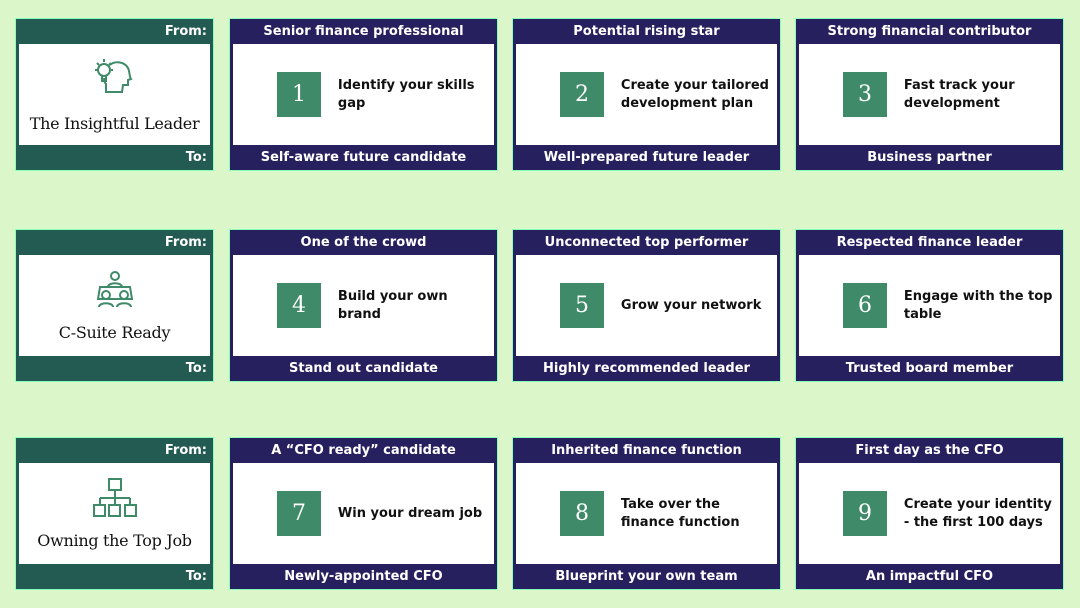 Image resolution: width=1080 pixels, height=608 pixels. Describe the element at coordinates (646, 31) in the screenshot. I see `step-from: Potential rising star` at that location.